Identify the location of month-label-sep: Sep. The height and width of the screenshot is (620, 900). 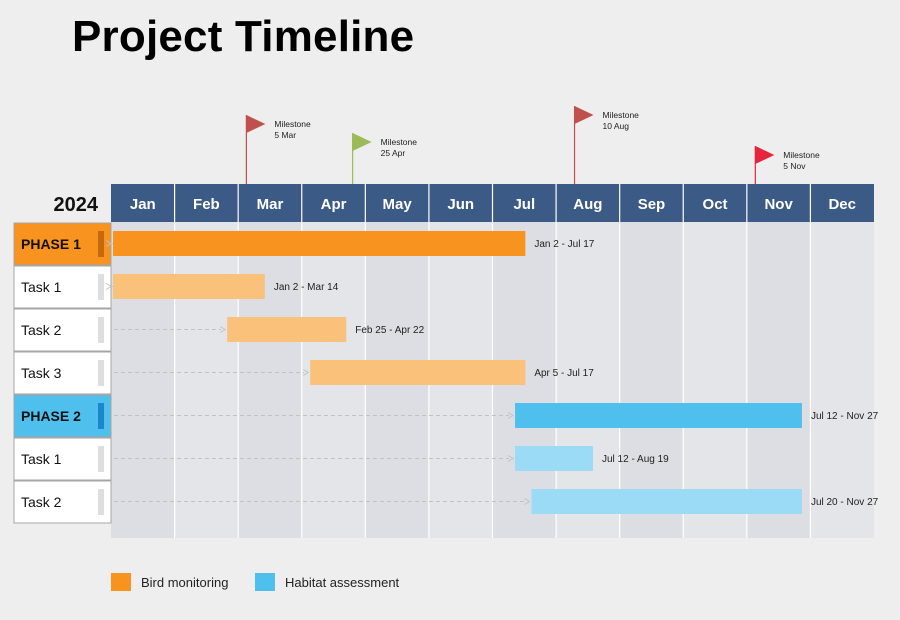
(652, 204).